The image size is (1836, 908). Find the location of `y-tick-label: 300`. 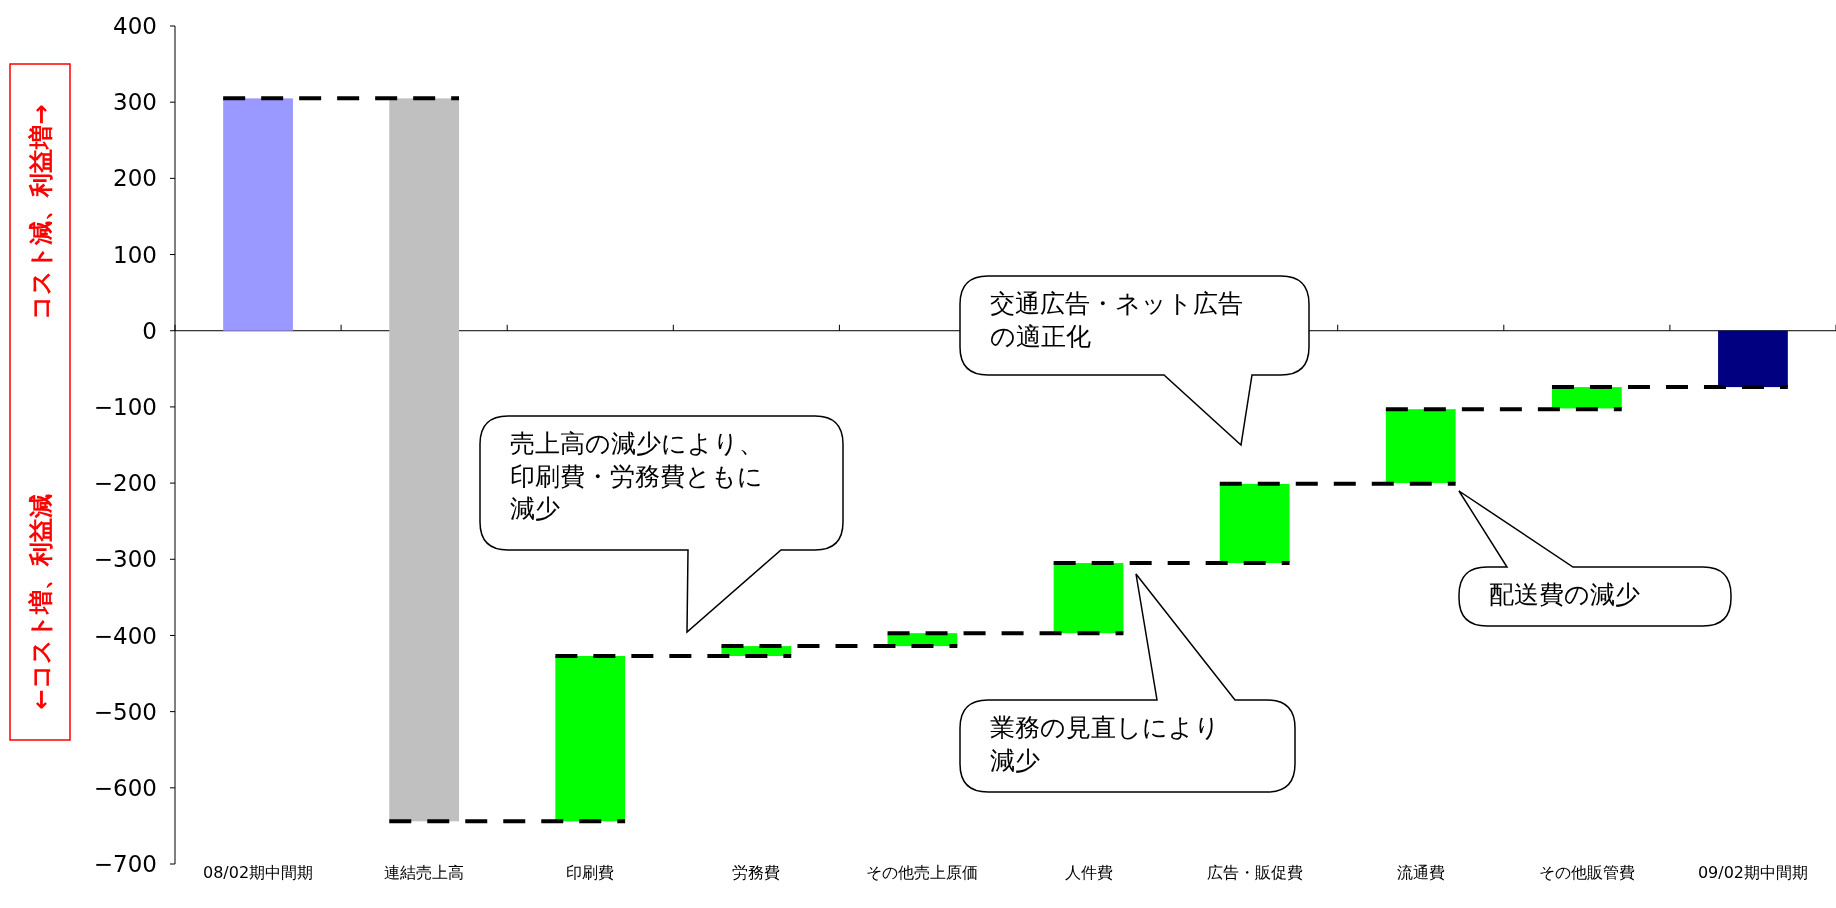

y-tick-label: 300 is located at coordinates (135, 102).